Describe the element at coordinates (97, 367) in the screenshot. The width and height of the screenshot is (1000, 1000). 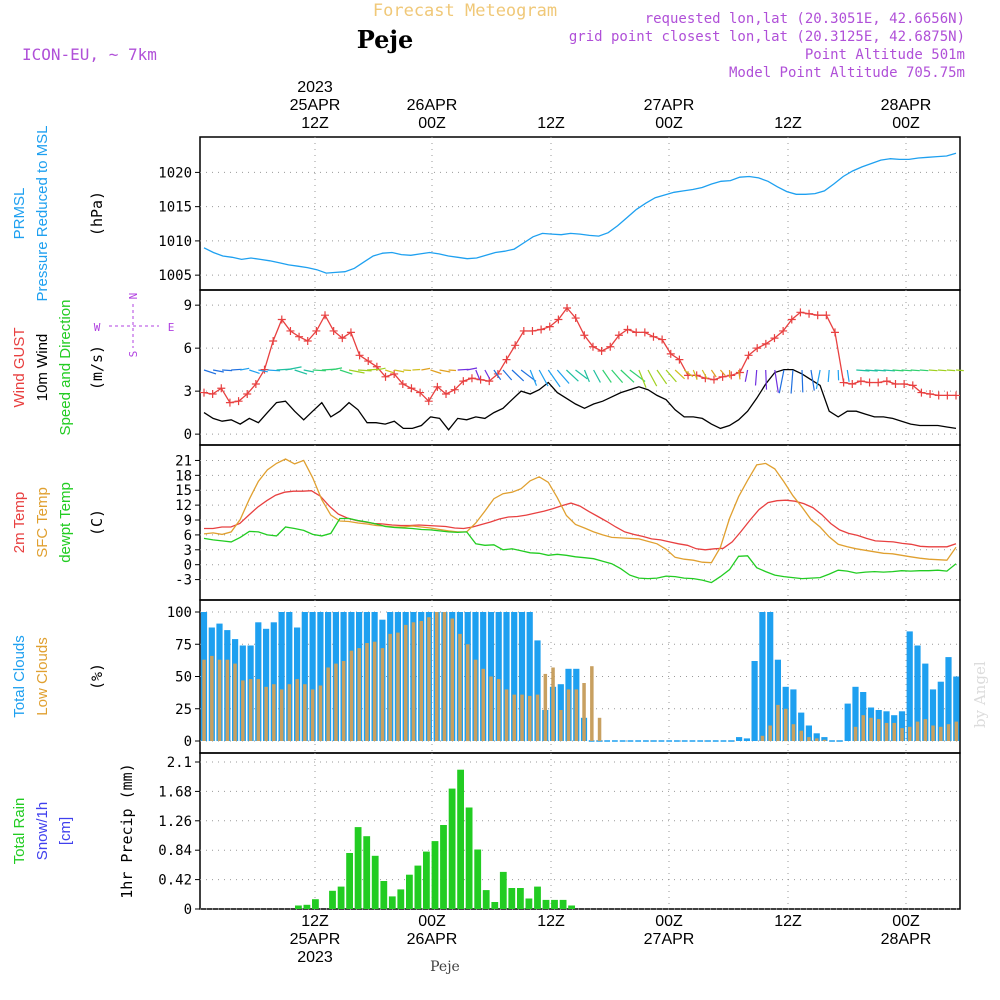
I see `unit-label: (m/s)` at that location.